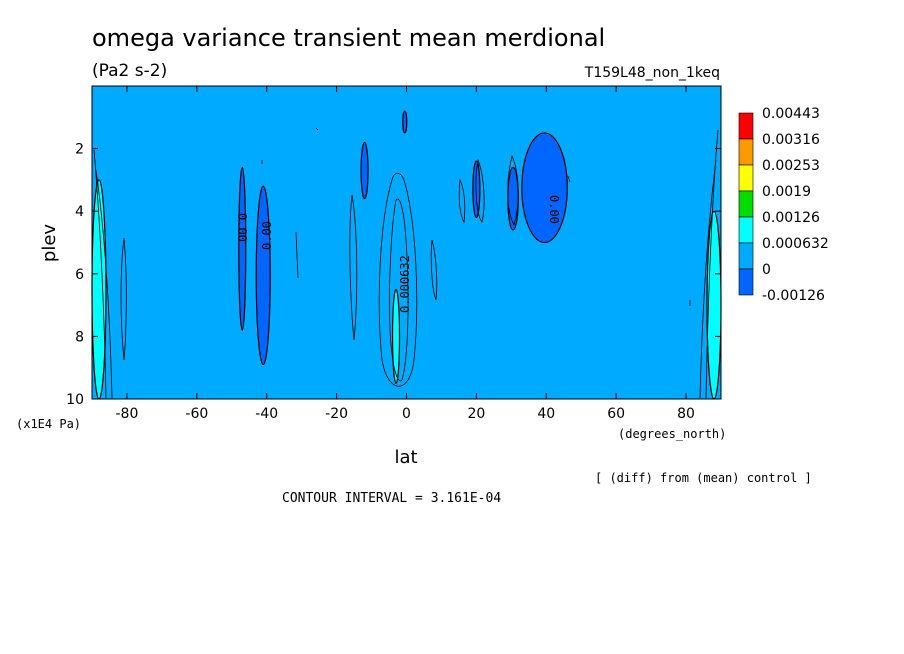 The width and height of the screenshot is (904, 654). I want to click on colorbar-label: 0.00443, so click(791, 114).